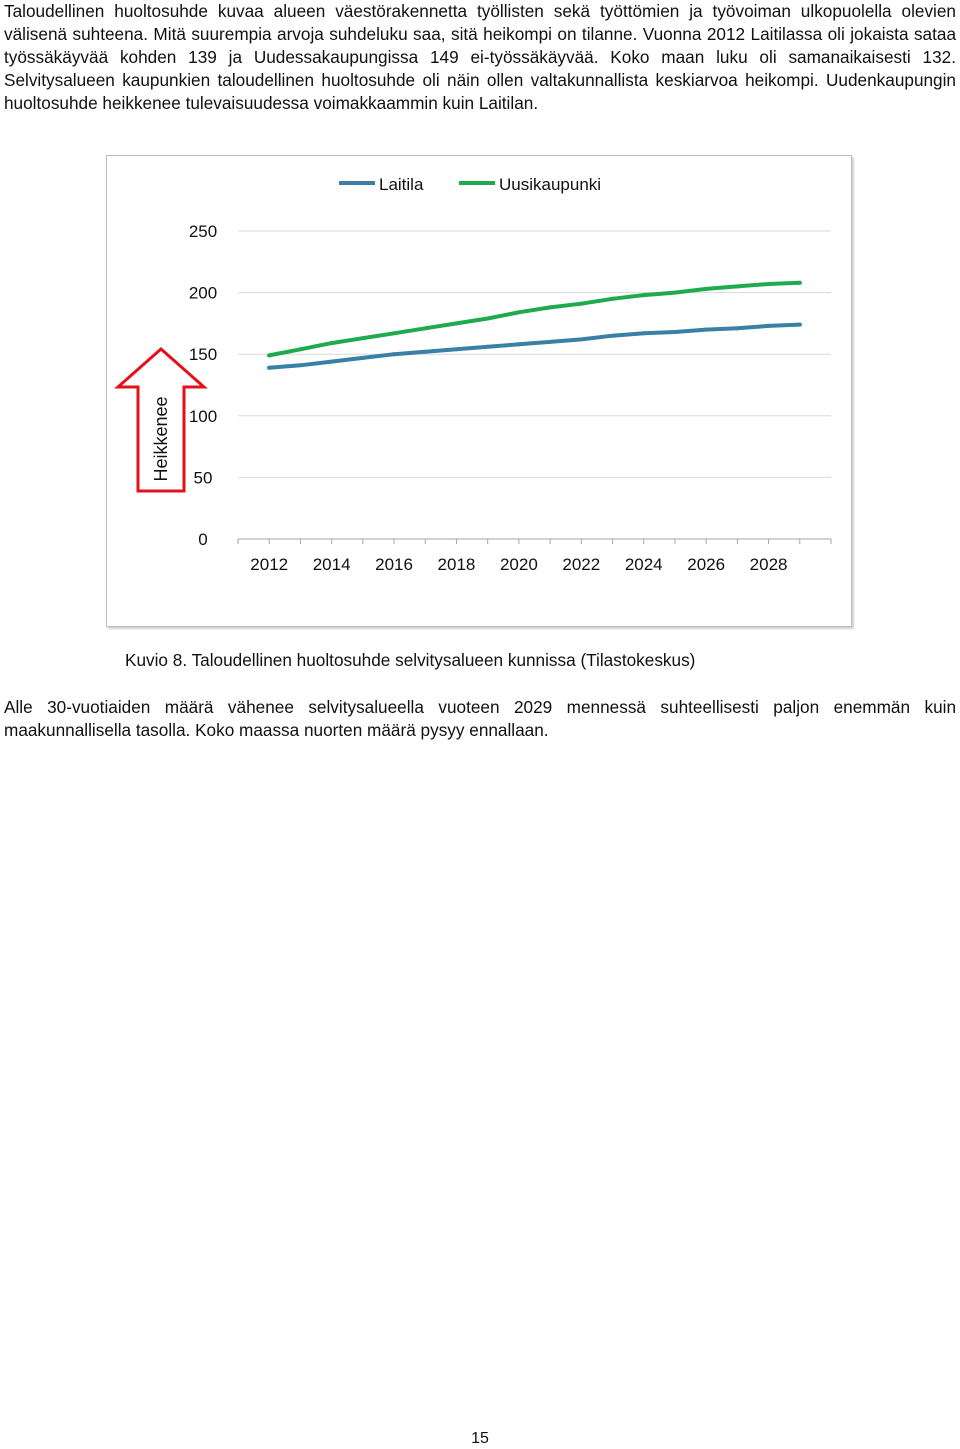 Image resolution: width=960 pixels, height=1449 pixels. I want to click on y-tick-label: 150, so click(203, 354).